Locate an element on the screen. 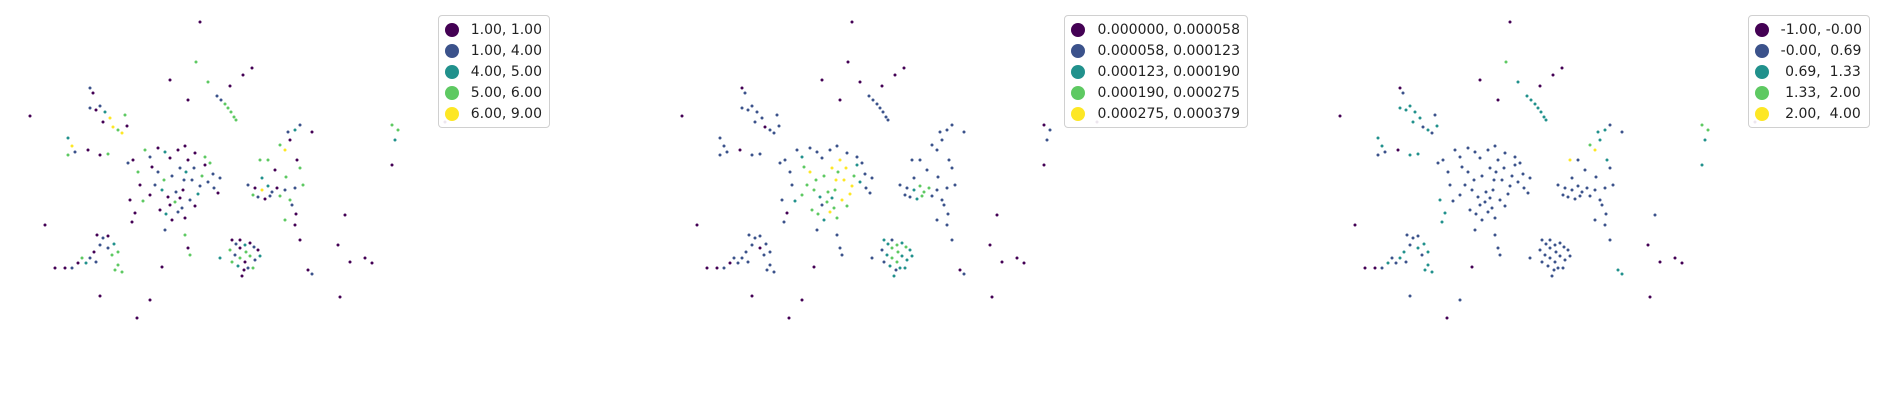  legend-entry: 1.00, 1.00 is located at coordinates (493, 29).